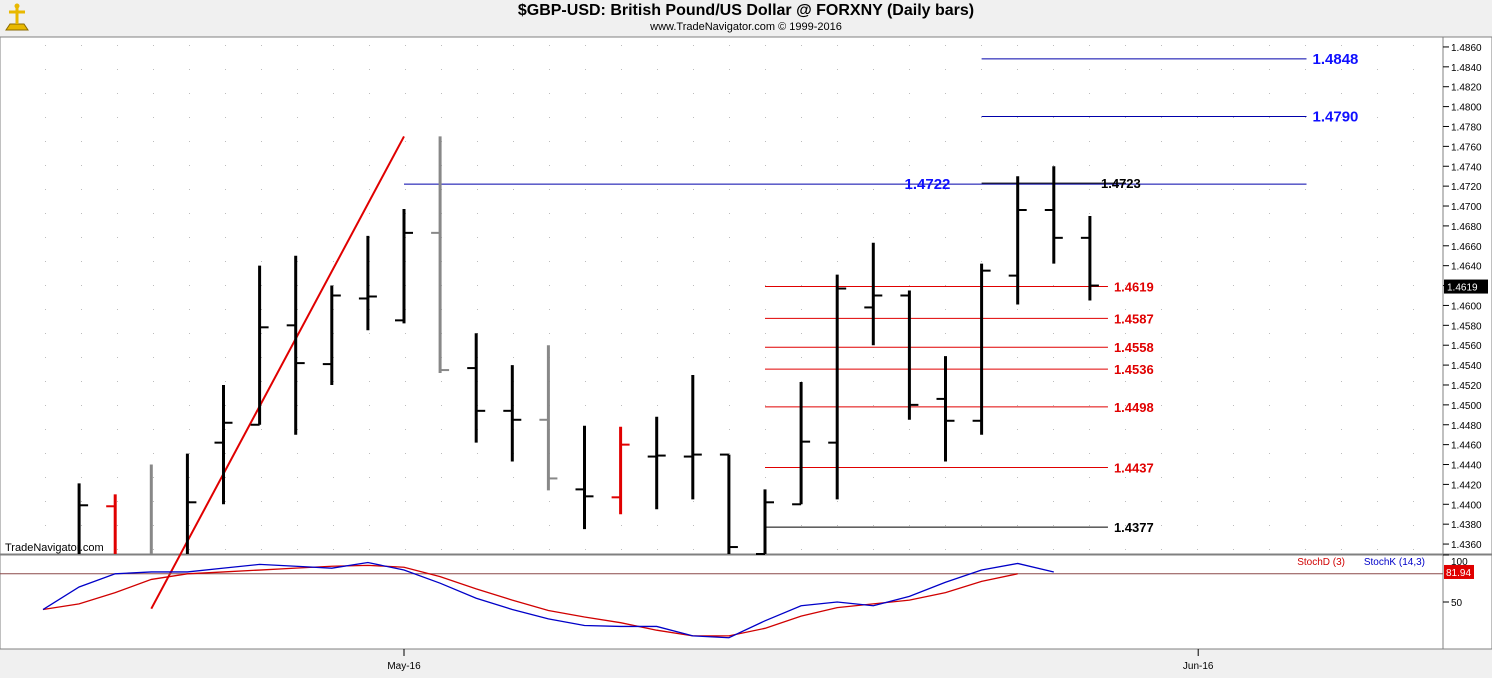  Describe the element at coordinates (1466, 247) in the screenshot. I see `price-tick-label: 1.4660` at that location.